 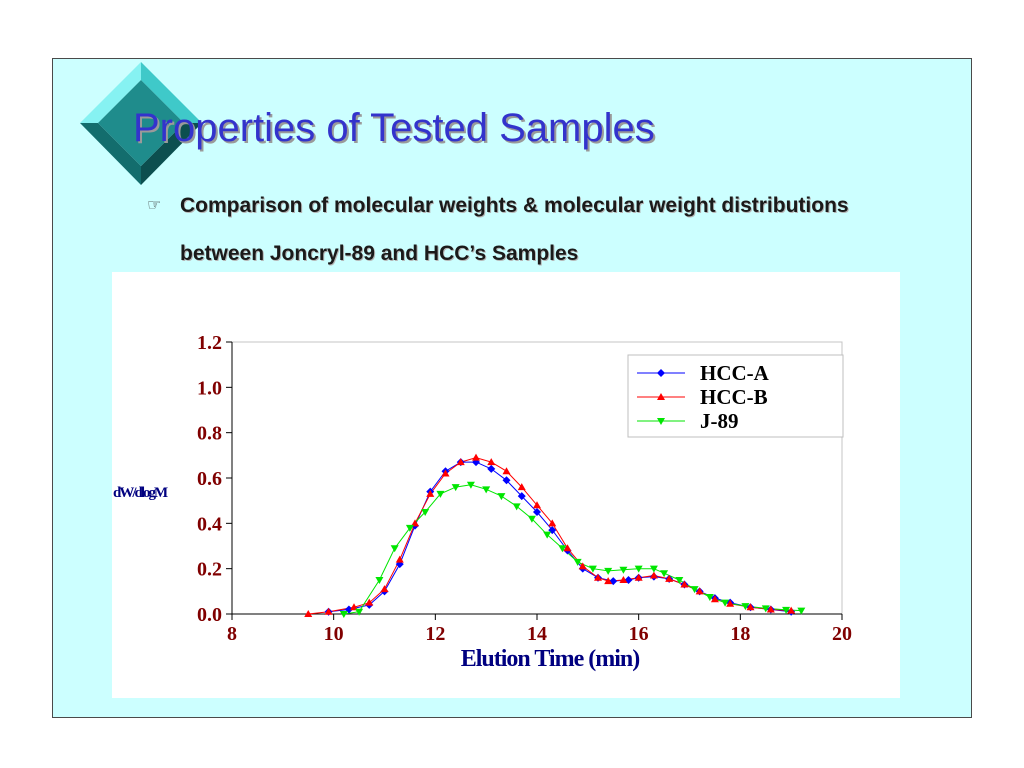 I want to click on legend-label: J-89, so click(x=719, y=421).